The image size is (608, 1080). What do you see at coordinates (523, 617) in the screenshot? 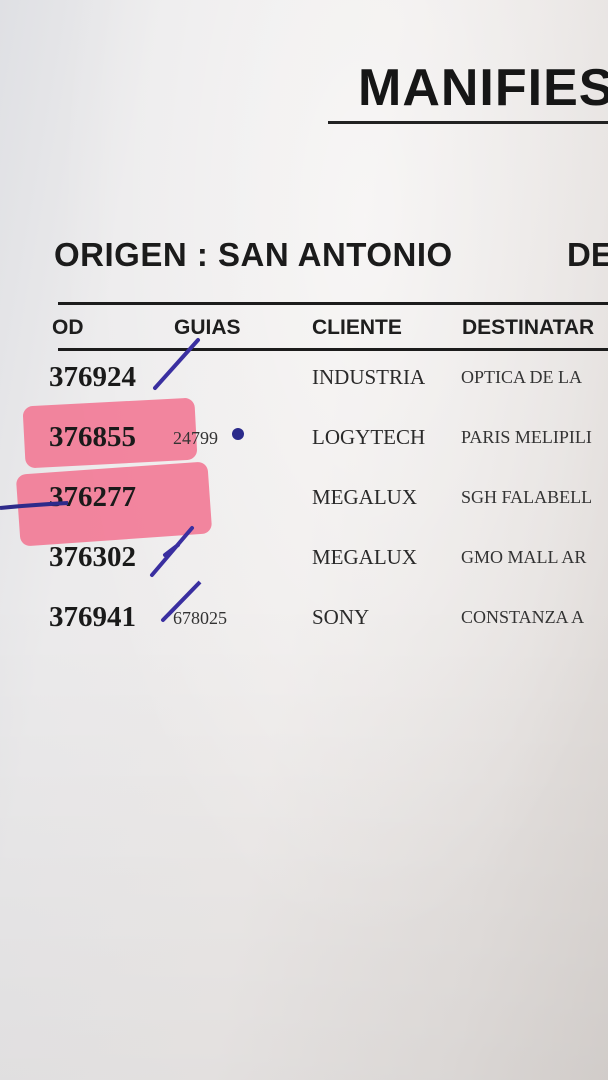
I see `destinatario-cell: CONSTANZA A` at bounding box center [523, 617].